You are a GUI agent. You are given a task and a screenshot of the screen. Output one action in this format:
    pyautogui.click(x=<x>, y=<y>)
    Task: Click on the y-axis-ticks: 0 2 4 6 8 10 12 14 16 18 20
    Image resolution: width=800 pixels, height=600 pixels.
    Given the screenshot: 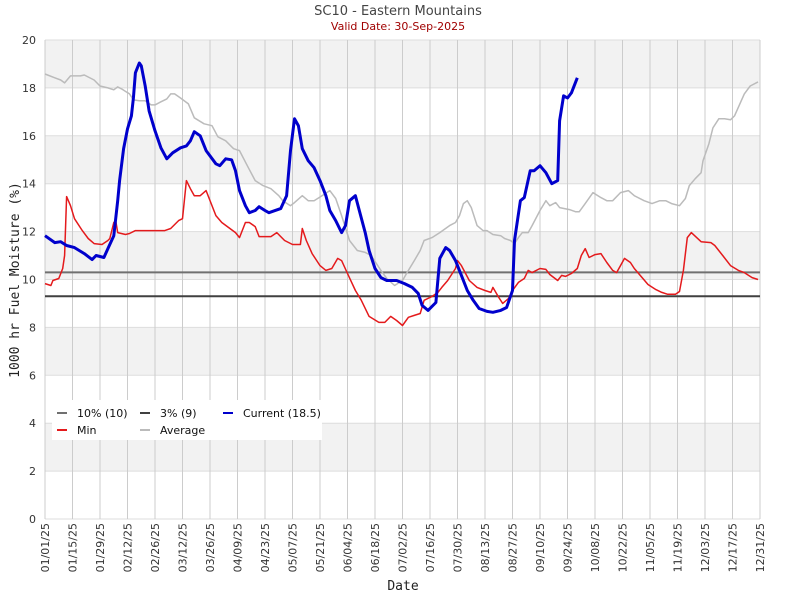 What is the action you would take?
    pyautogui.click(x=29, y=280)
    